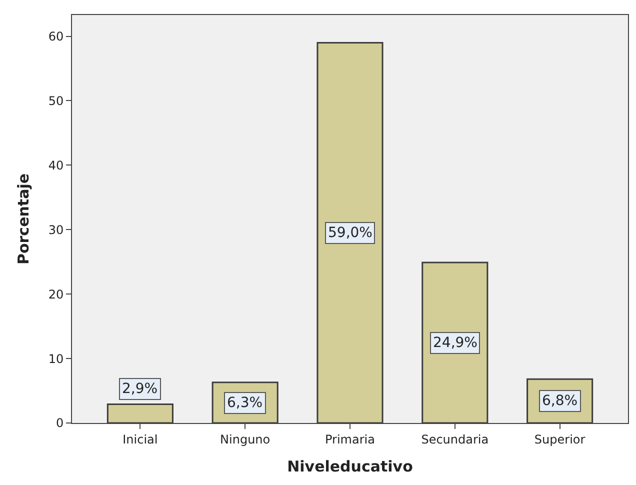 The width and height of the screenshot is (636, 485). Describe the element at coordinates (56, 359) in the screenshot. I see `y-tick-label: 10` at that location.